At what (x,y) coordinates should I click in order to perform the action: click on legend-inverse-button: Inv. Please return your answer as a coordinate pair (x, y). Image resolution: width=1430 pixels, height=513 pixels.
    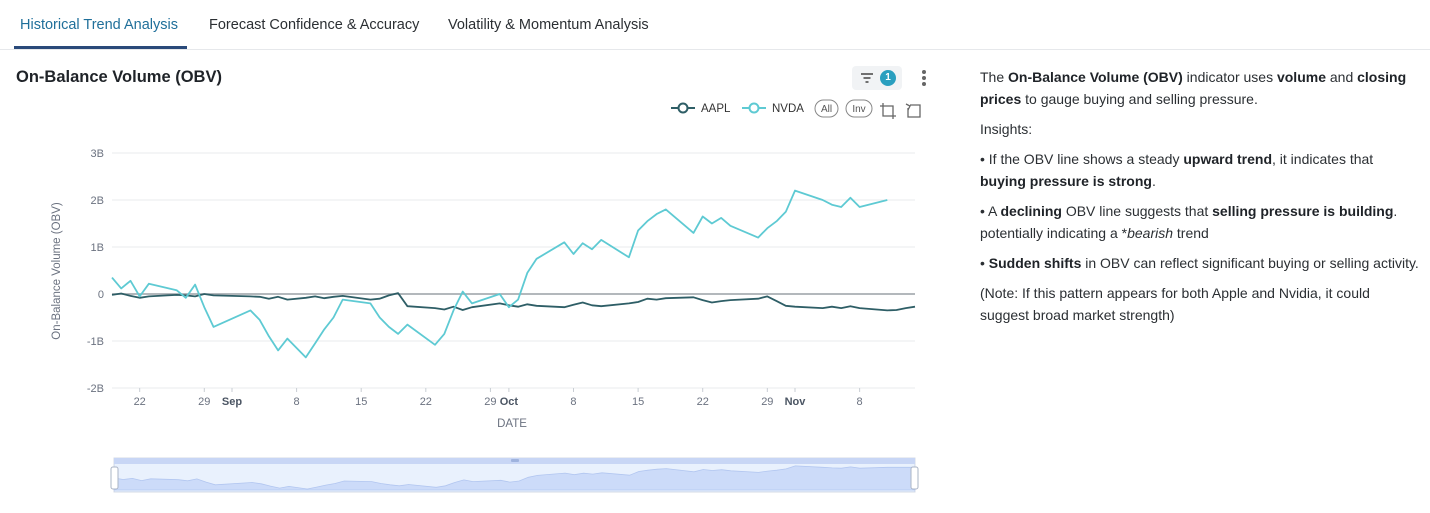
    Looking at the image, I should click on (859, 108).